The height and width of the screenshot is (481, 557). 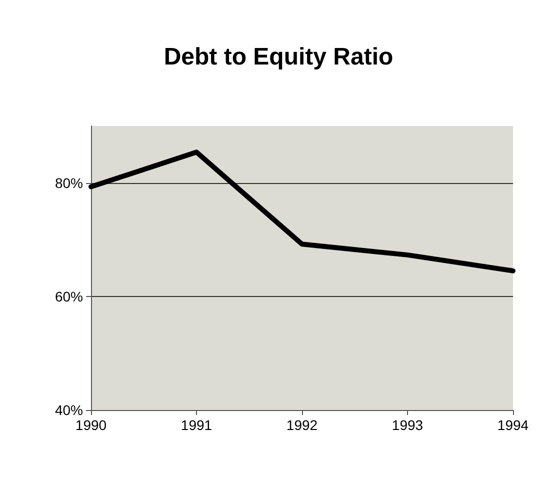 What do you see at coordinates (68, 182) in the screenshot?
I see `y-tick-label: 80%` at bounding box center [68, 182].